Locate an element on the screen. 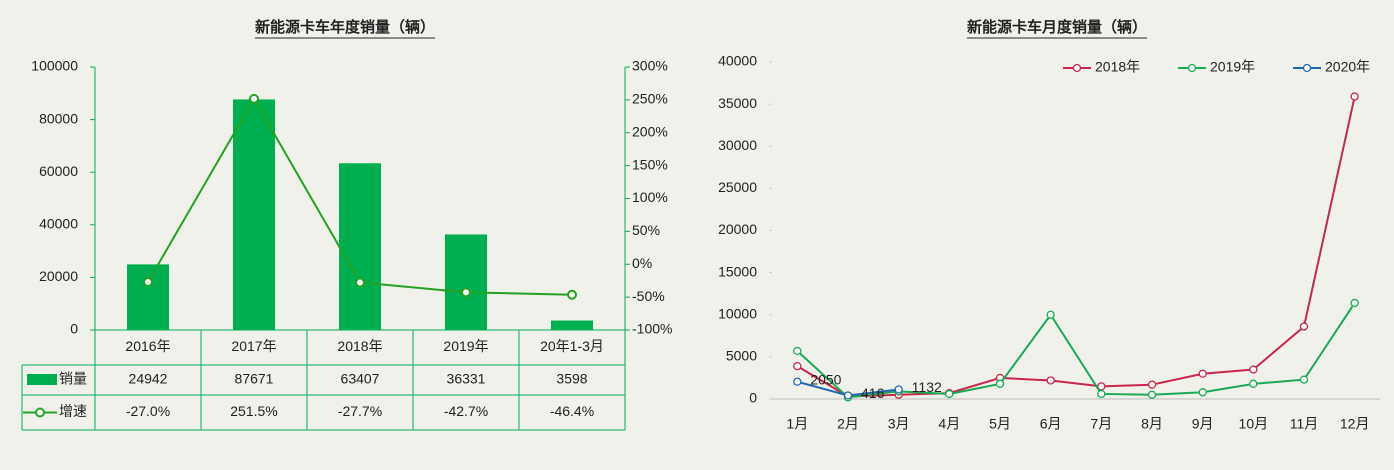 The image size is (1394, 470). x-tick-label: 11月 is located at coordinates (1304, 424).